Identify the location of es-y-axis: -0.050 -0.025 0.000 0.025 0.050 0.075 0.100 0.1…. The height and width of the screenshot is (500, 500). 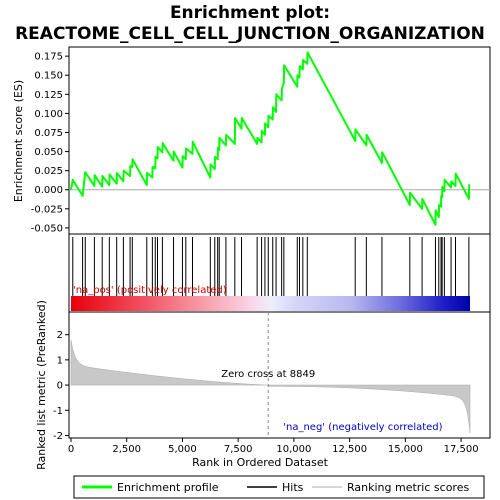
(50, 143).